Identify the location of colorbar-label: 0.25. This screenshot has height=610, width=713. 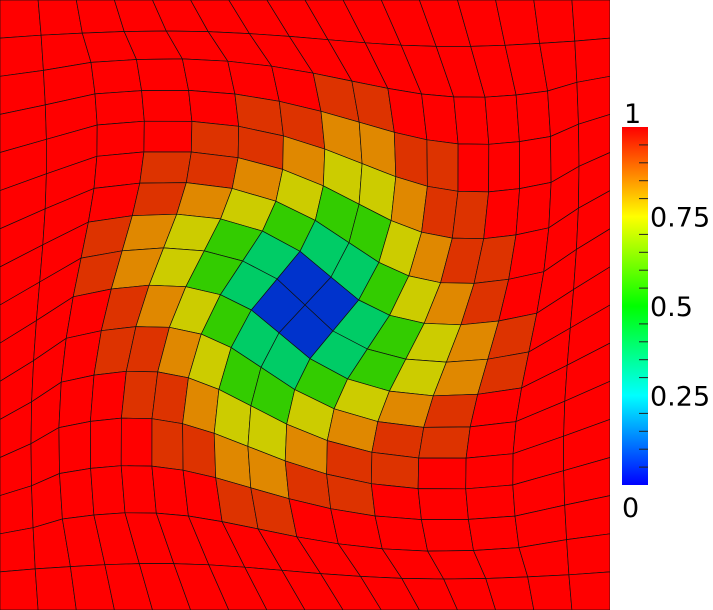
(680, 397).